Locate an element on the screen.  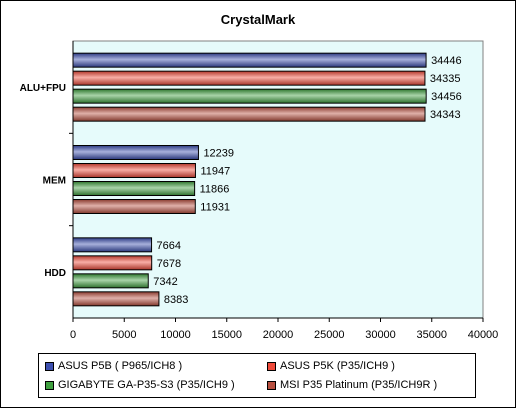
x-tick-label: 40000 is located at coordinates (483, 335).